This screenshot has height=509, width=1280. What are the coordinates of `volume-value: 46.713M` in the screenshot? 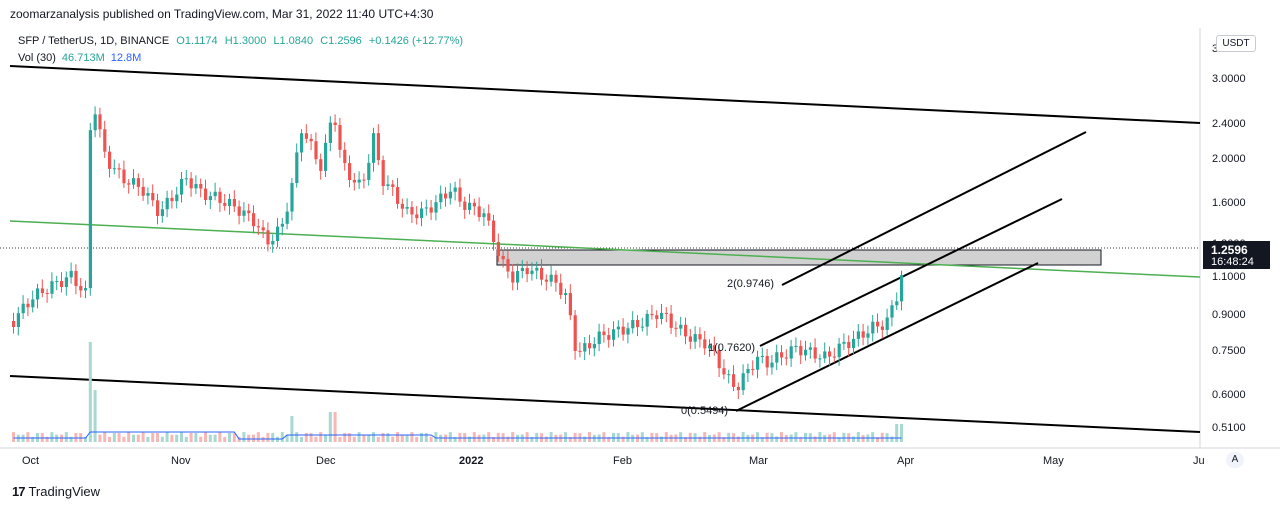 It's located at (83, 58).